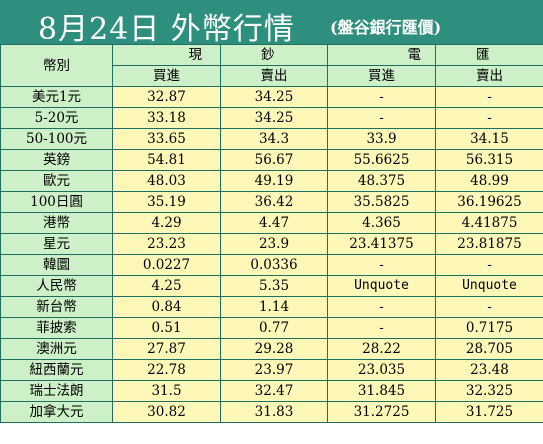  What do you see at coordinates (489, 328) in the screenshot?
I see `tt-sell-value: 0.7175` at bounding box center [489, 328].